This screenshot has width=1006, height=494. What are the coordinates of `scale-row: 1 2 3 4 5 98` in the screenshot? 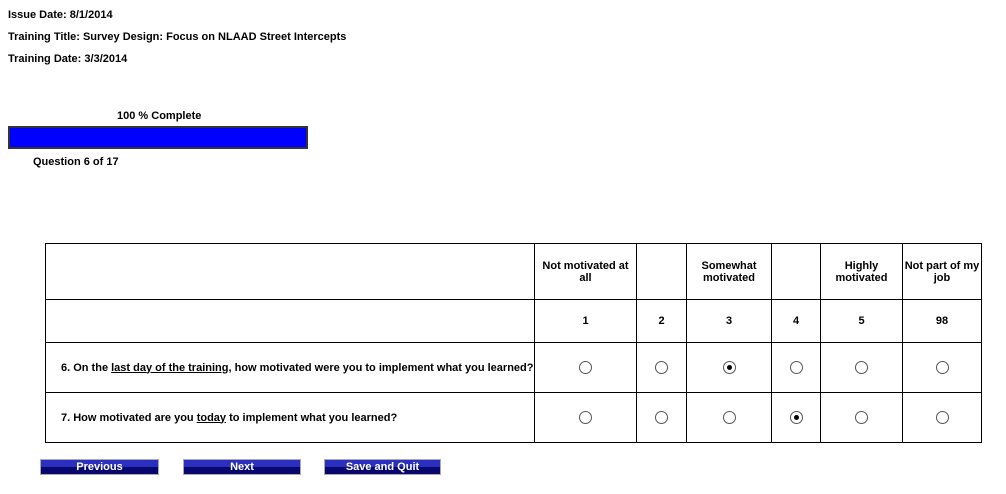 It's located at (513, 321).